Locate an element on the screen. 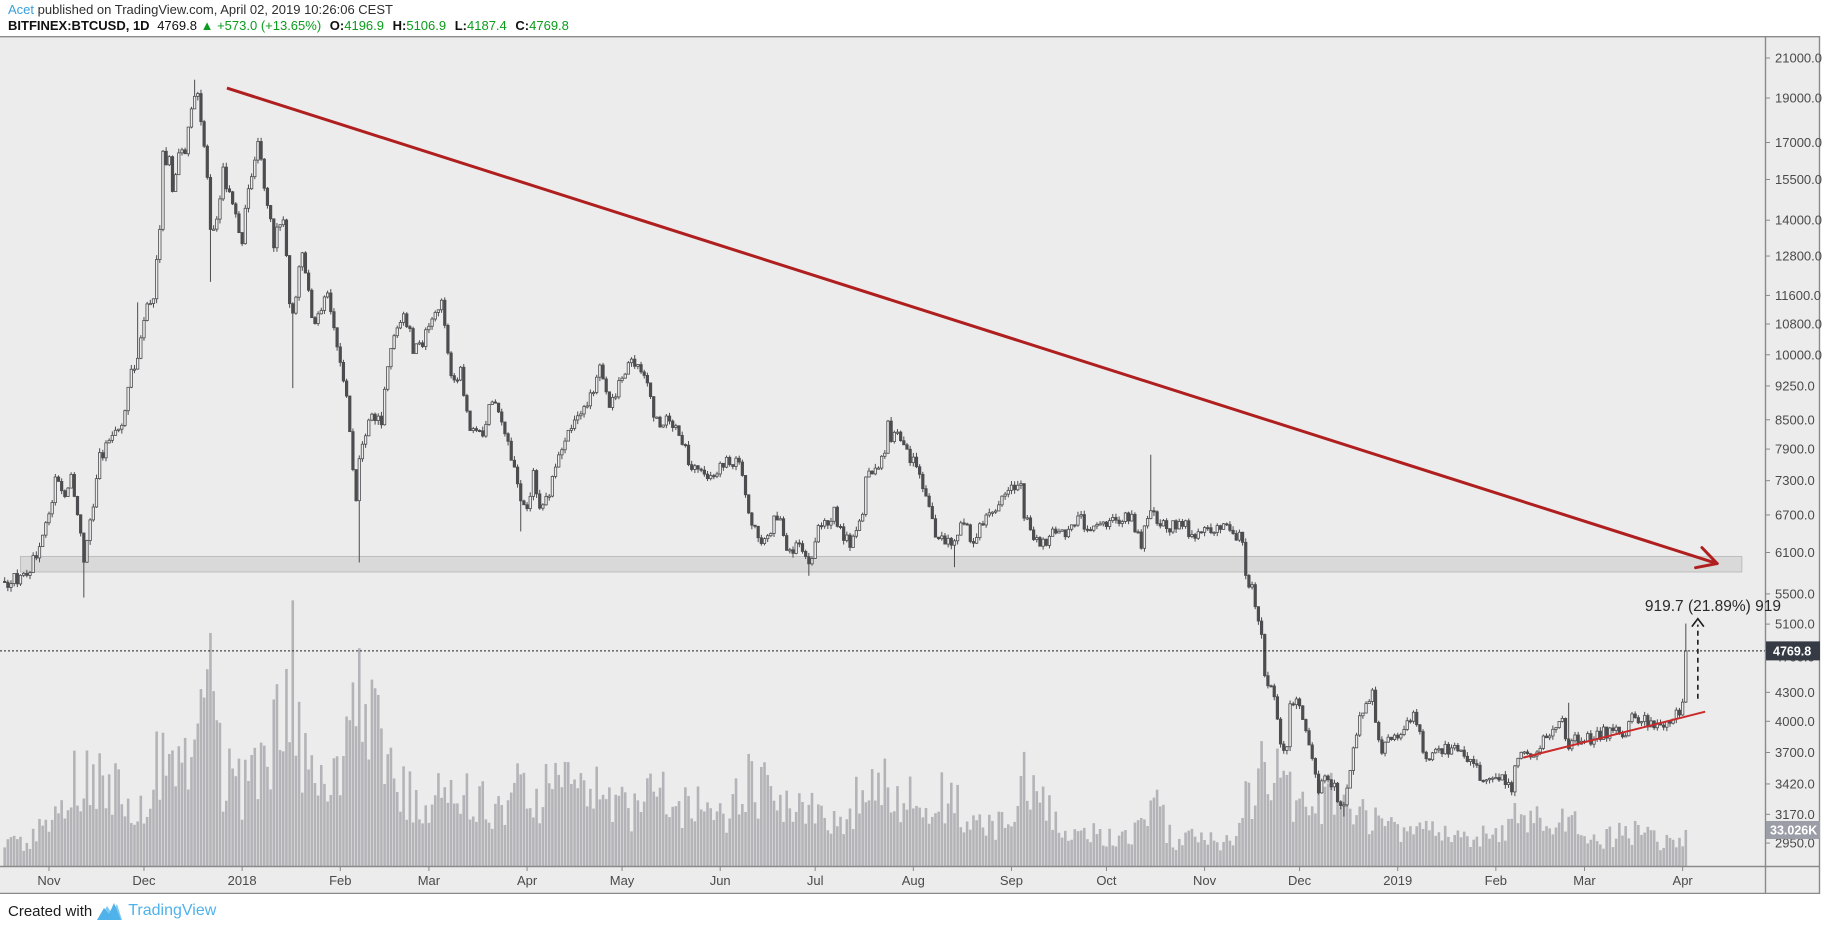 Image resolution: width=1828 pixels, height=930 pixels. x-axis-label: Feb is located at coordinates (1496, 880).